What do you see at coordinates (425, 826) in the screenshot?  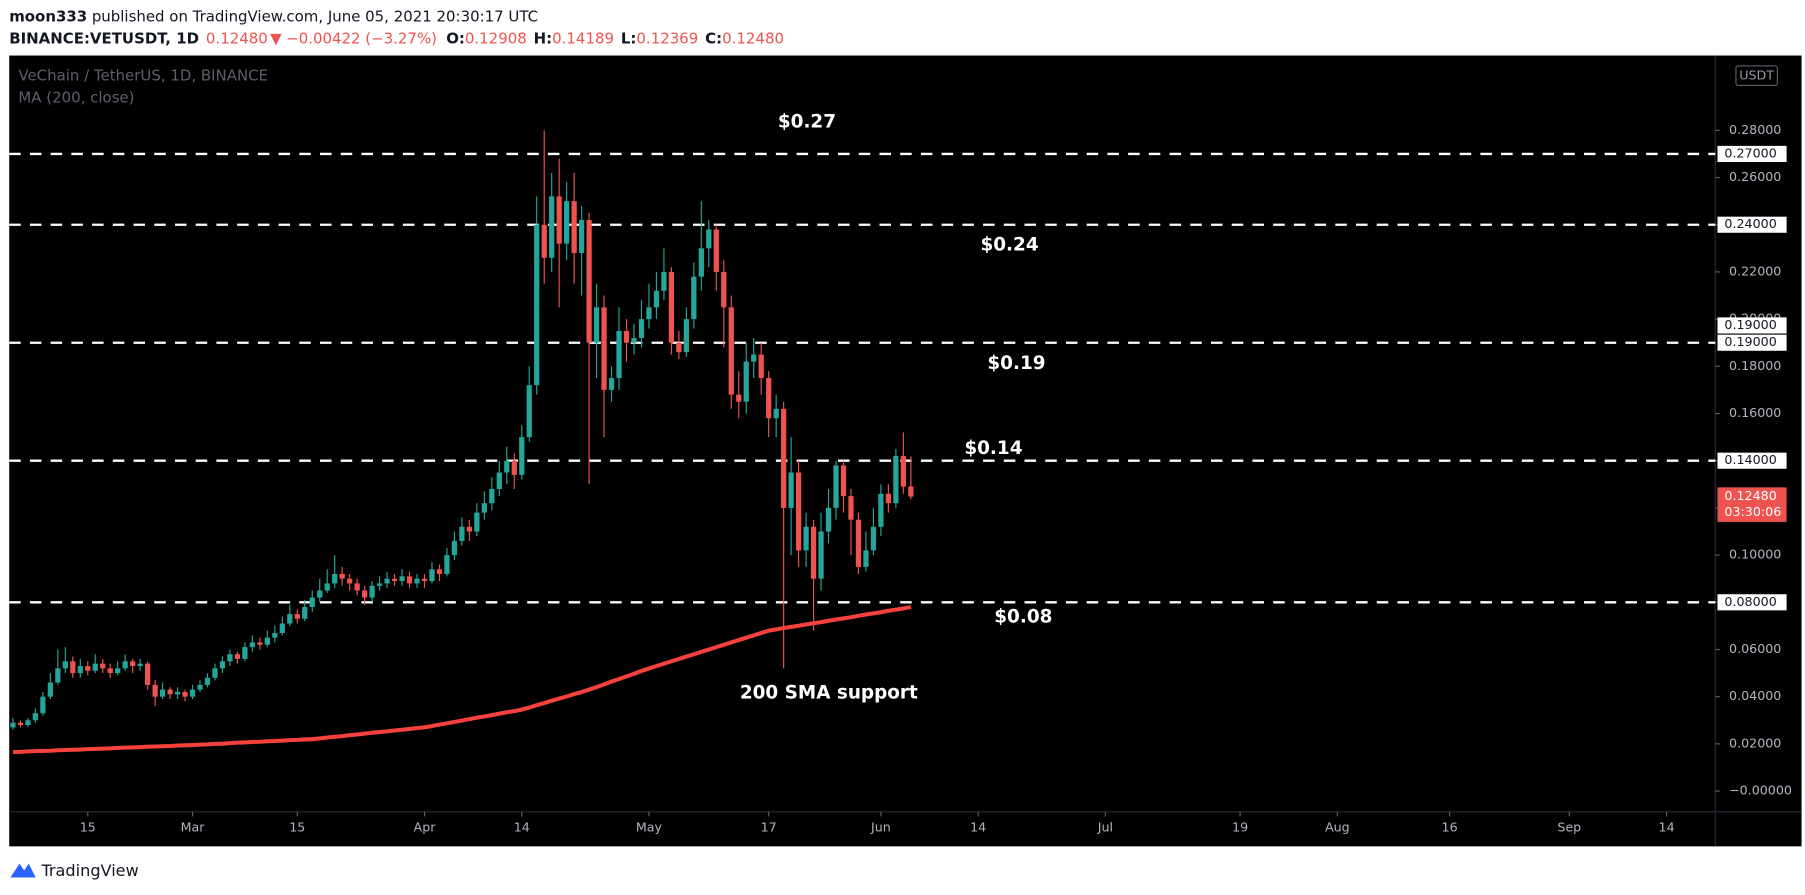 I see `x-tick-label: Apr` at bounding box center [425, 826].